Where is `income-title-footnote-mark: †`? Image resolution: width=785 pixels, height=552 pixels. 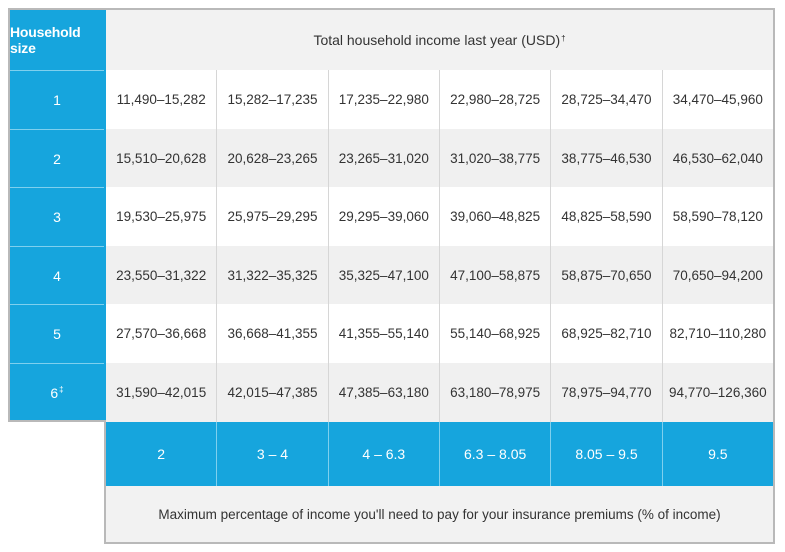 income-title-footnote-mark: † is located at coordinates (563, 38).